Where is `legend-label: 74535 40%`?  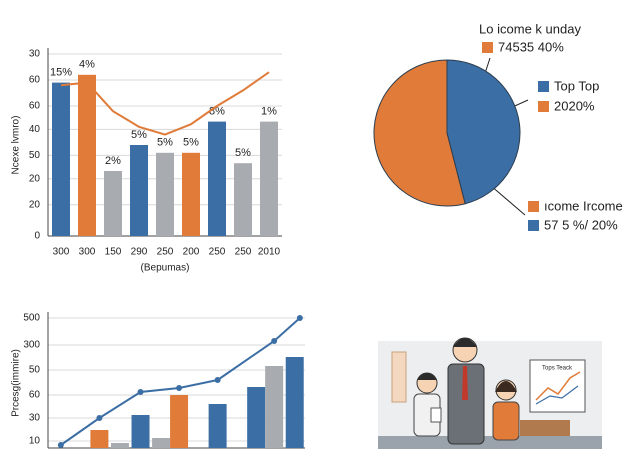 legend-label: 74535 40% is located at coordinates (531, 46).